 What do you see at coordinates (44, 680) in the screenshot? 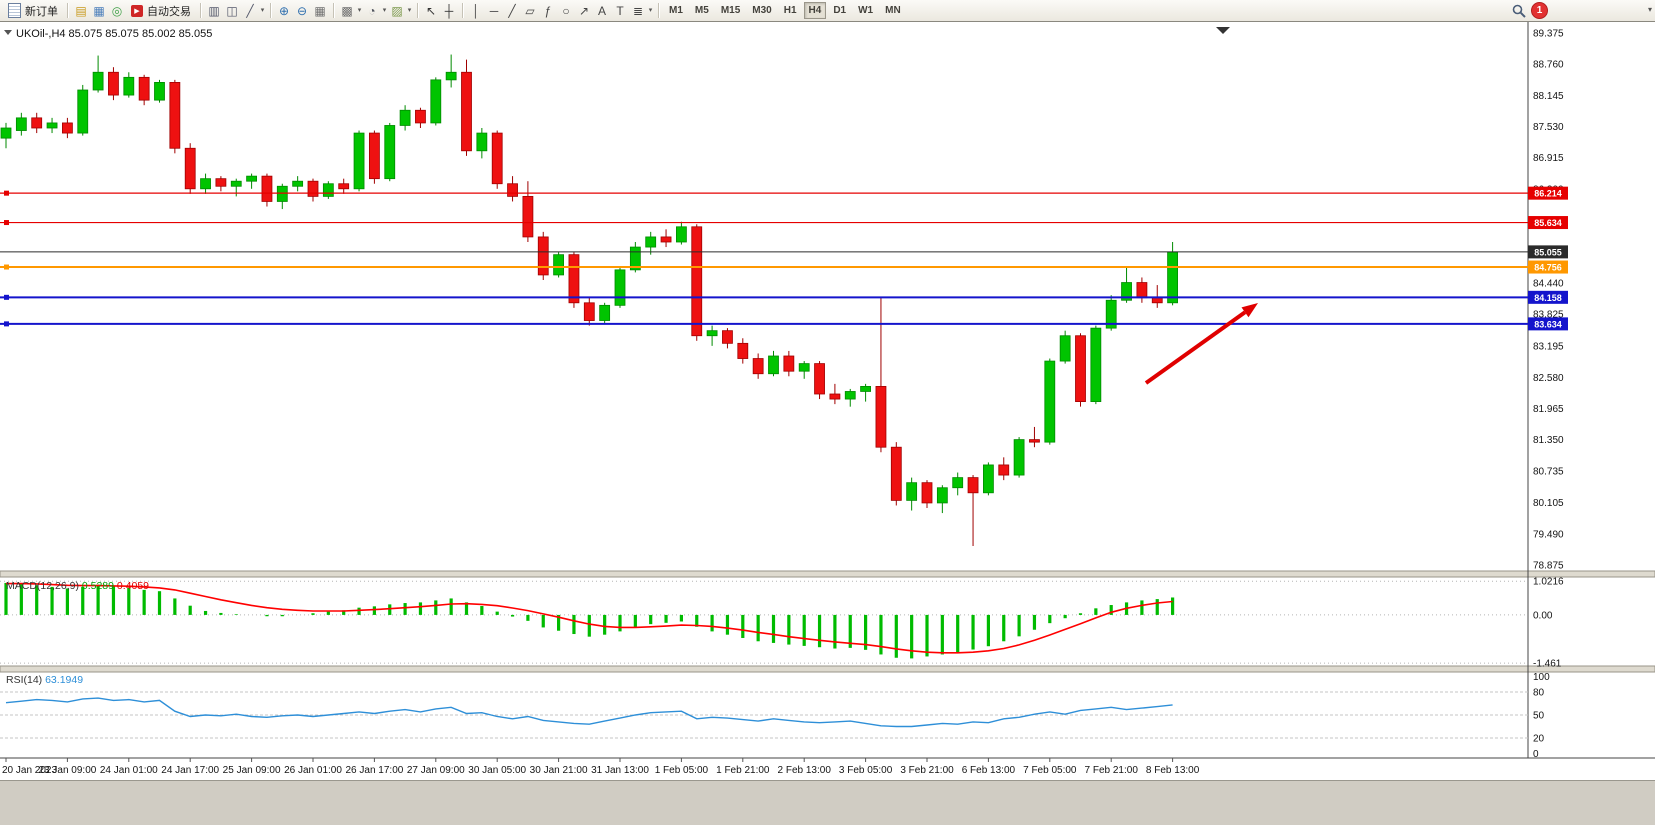
I see `rsi-label: RSI(14) 63.1949` at bounding box center [44, 680].